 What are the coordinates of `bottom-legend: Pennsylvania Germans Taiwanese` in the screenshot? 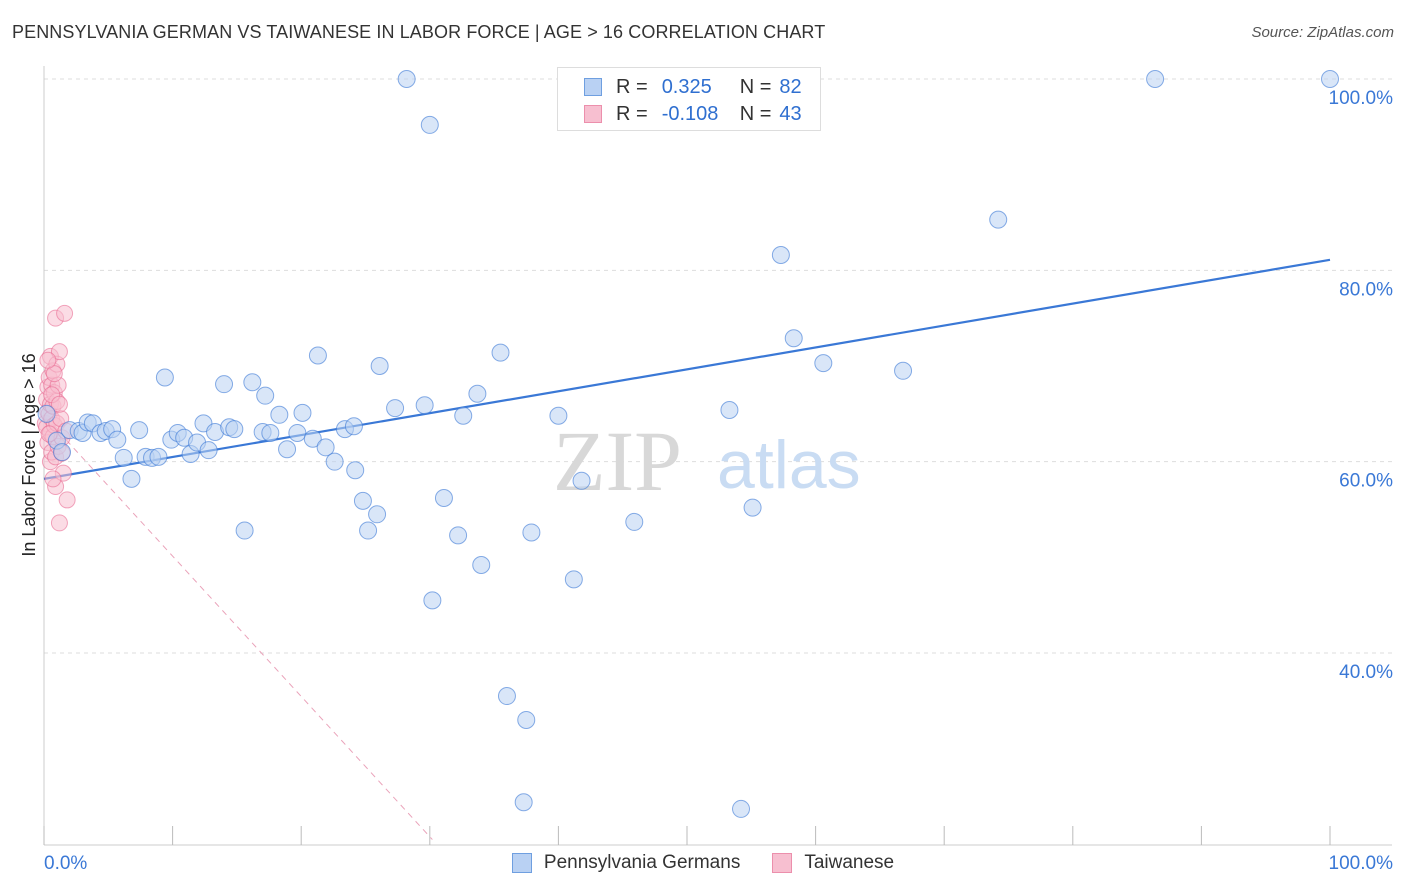 It's located at (703, 863).